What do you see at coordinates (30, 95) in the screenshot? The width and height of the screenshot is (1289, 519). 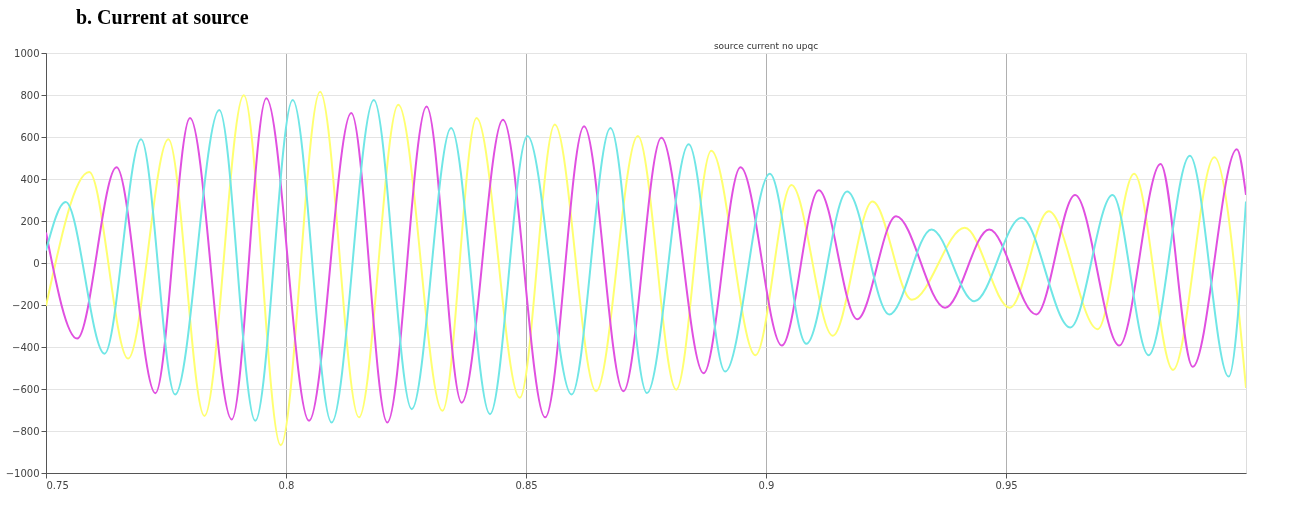 I see `y-tick-label: 800` at bounding box center [30, 95].